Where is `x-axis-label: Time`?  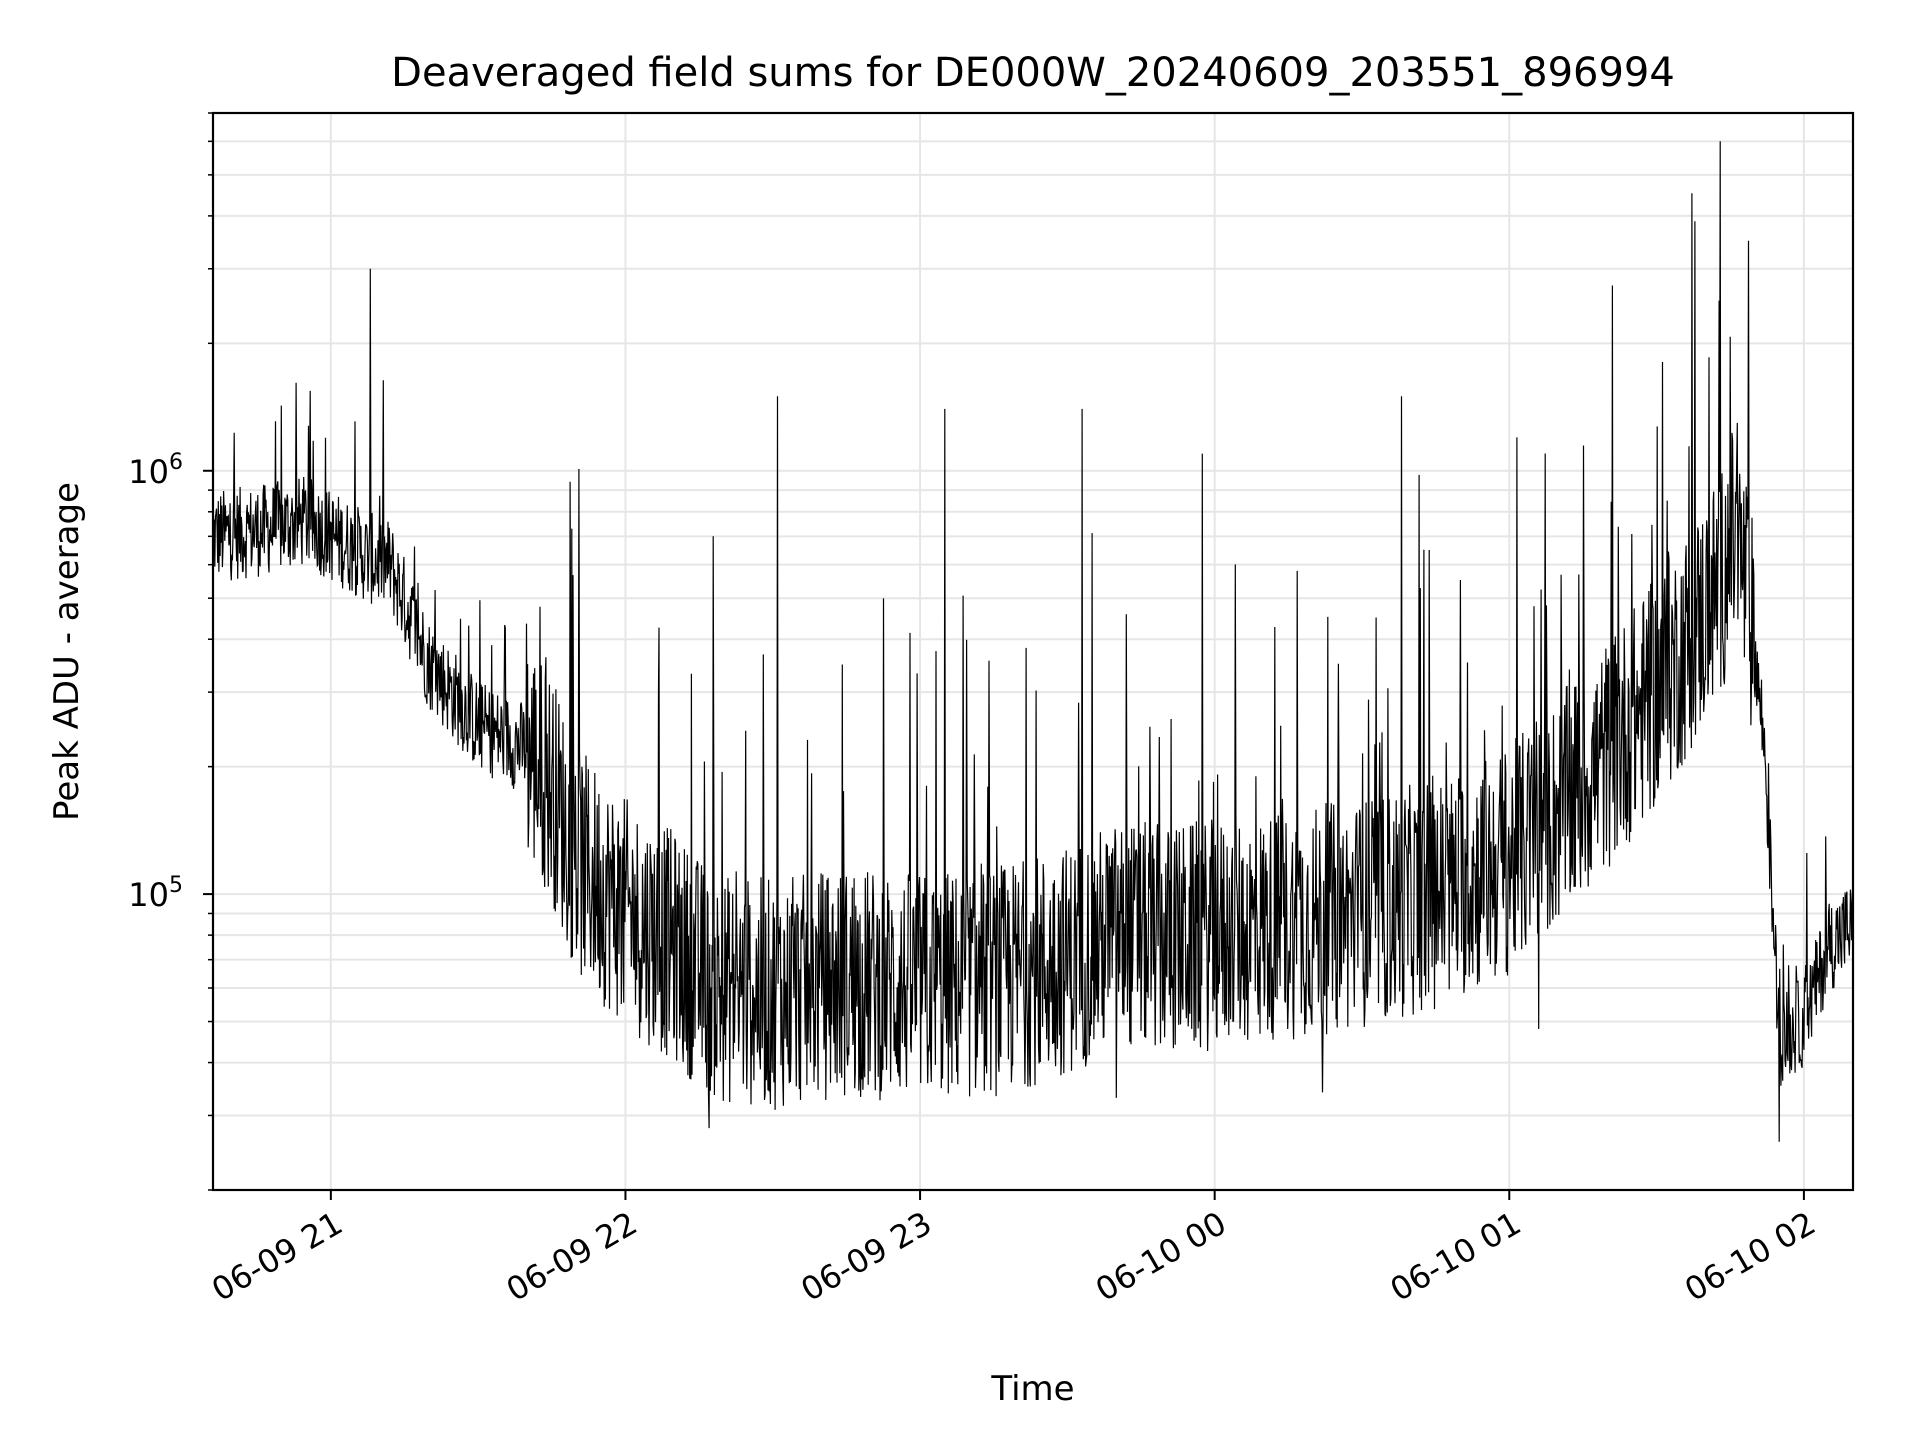
x-axis-label: Time is located at coordinates (1032, 1389).